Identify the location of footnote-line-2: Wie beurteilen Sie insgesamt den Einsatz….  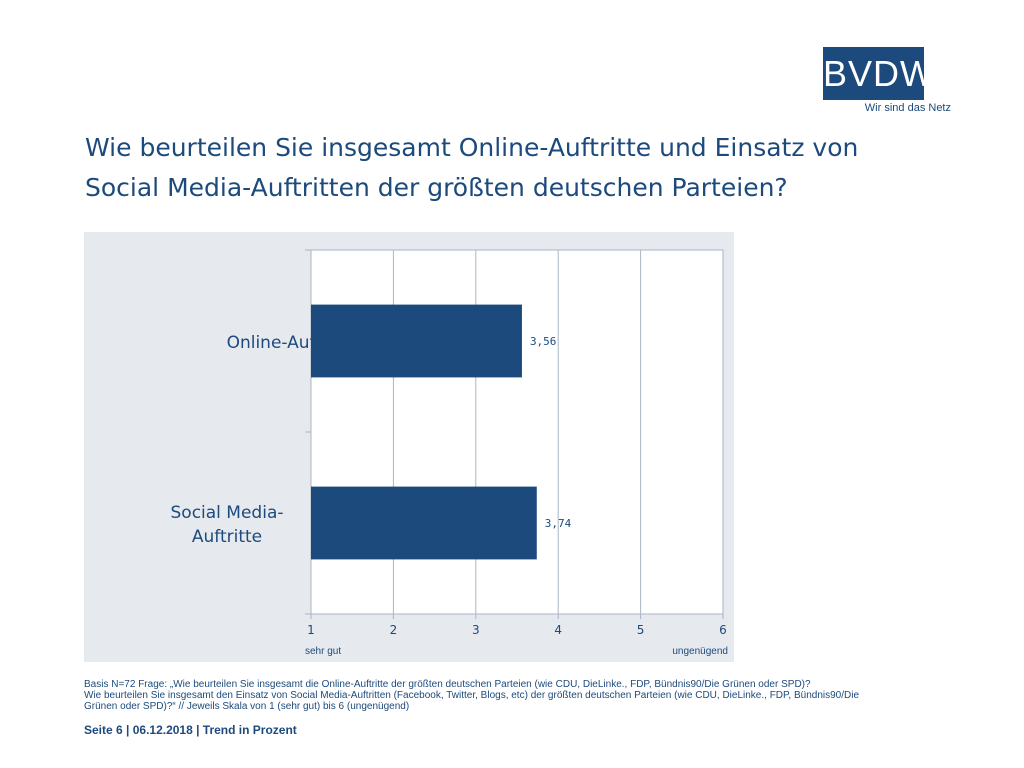
(472, 695).